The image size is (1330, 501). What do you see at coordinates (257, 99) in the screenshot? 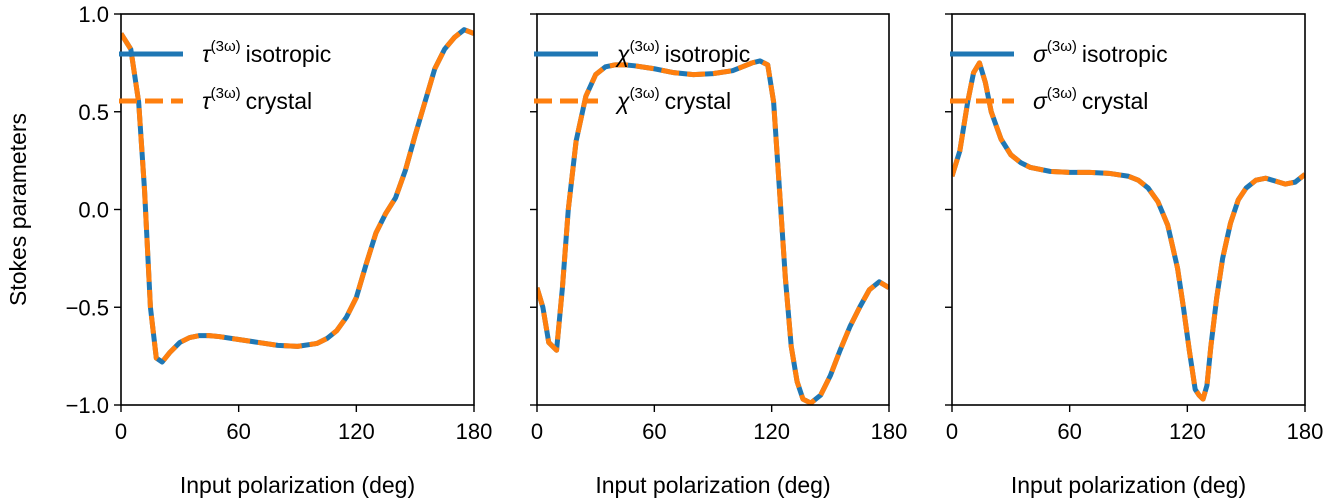
I see `legend-label-crystal: τ(3ω) crystal` at bounding box center [257, 99].